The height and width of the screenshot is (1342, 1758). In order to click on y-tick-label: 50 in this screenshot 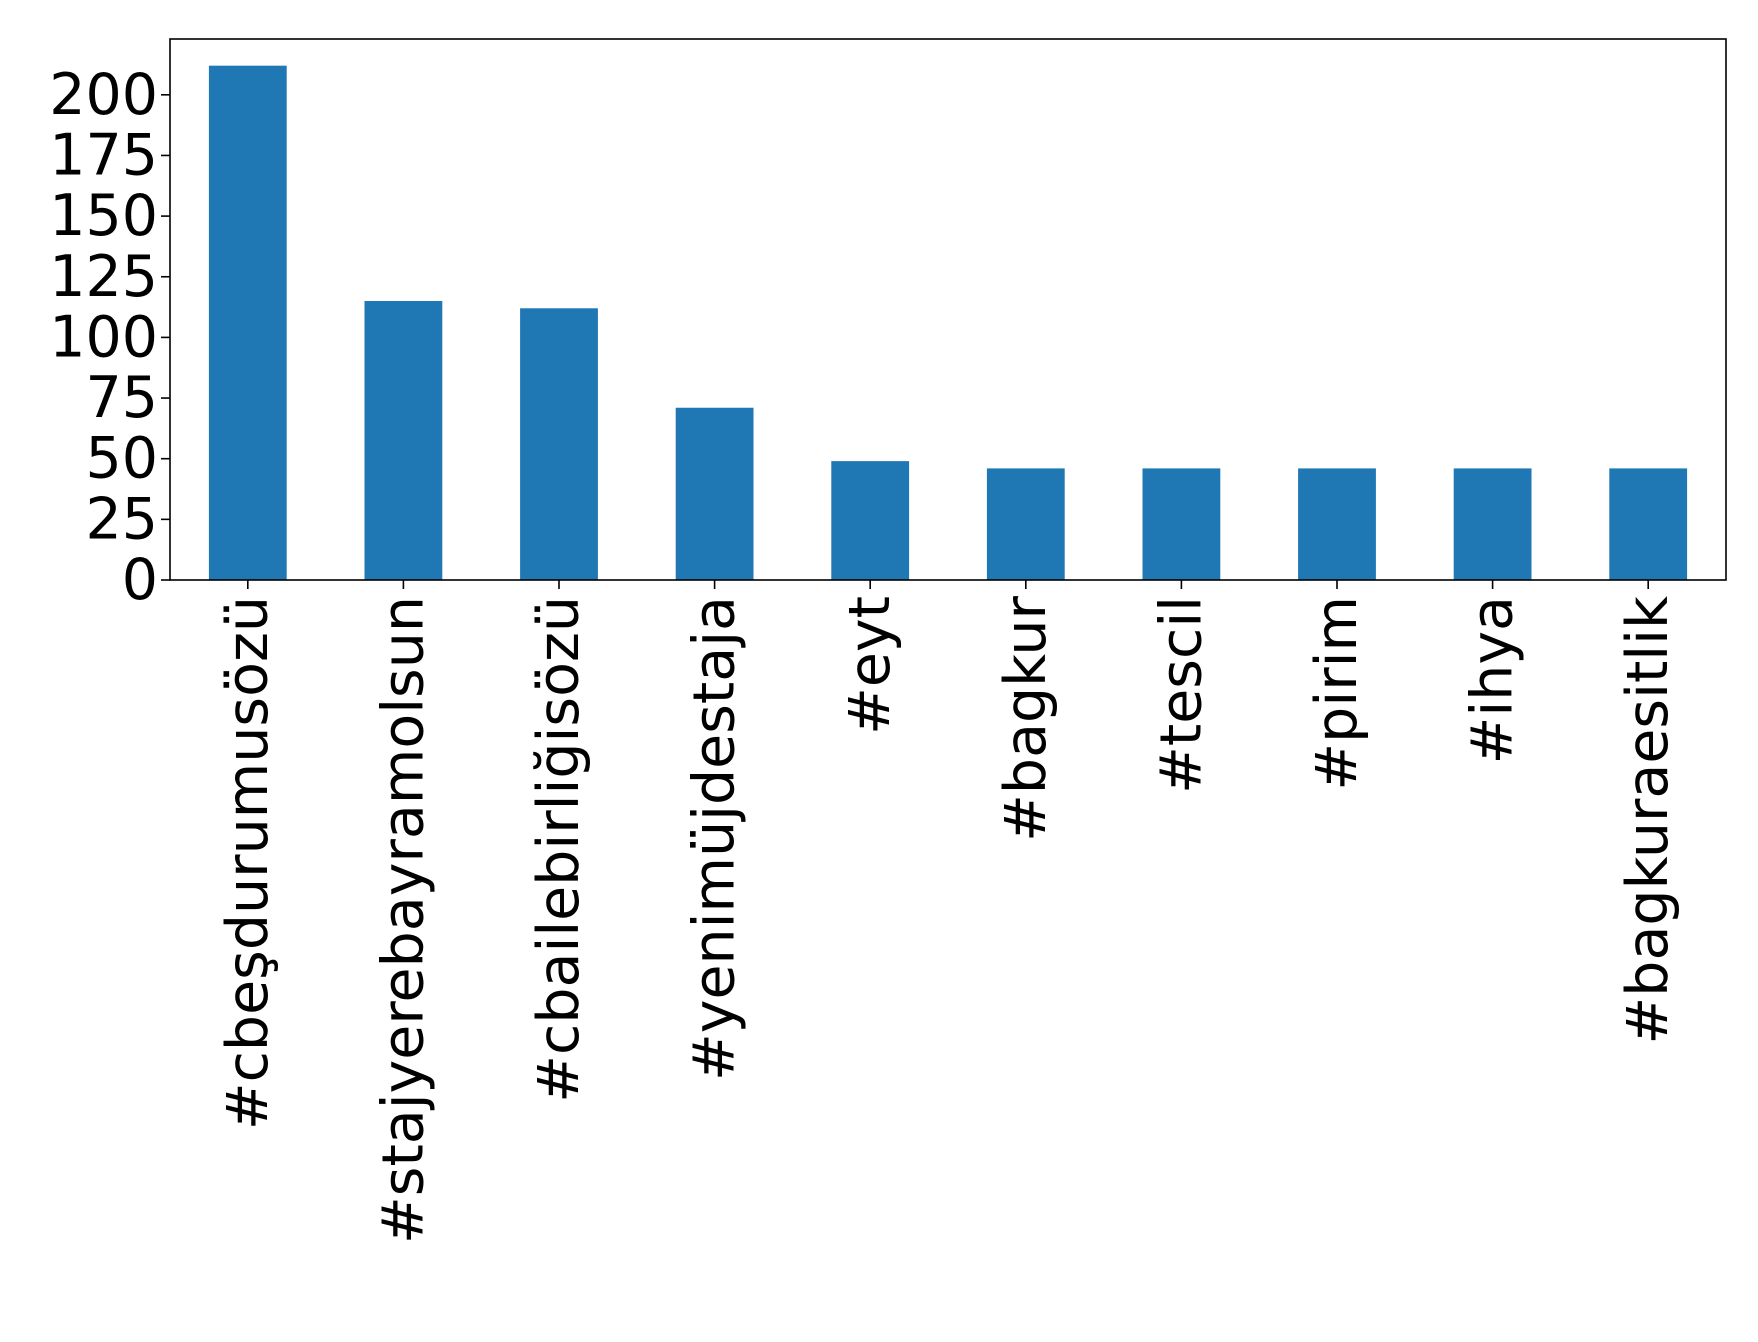, I will do `click(121, 459)`.